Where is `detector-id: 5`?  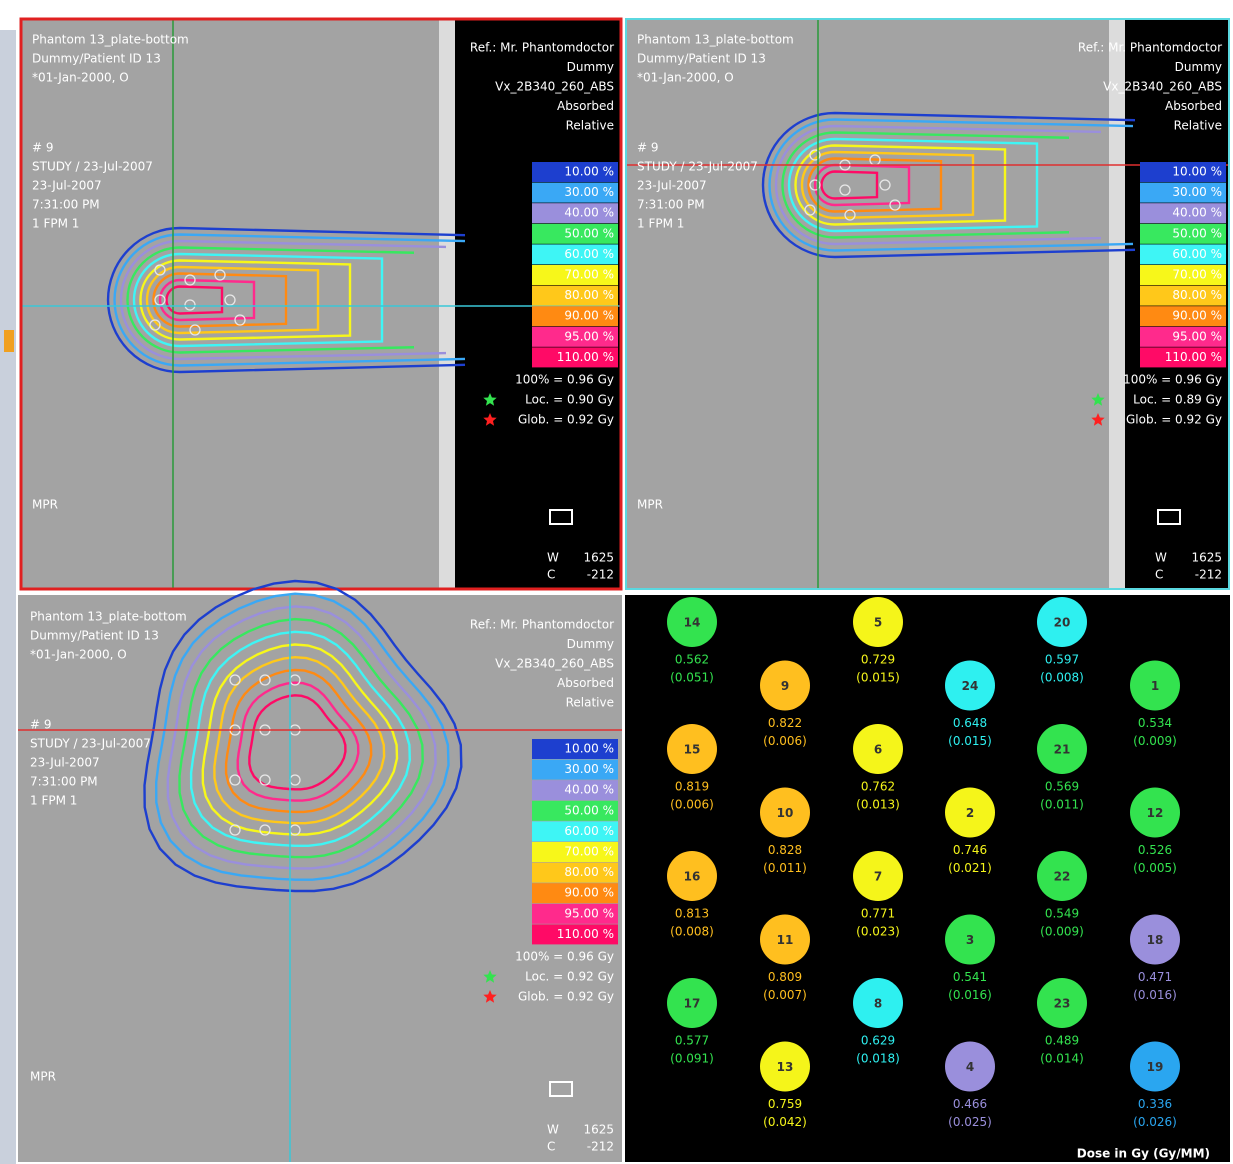 detector-id: 5 is located at coordinates (878, 623).